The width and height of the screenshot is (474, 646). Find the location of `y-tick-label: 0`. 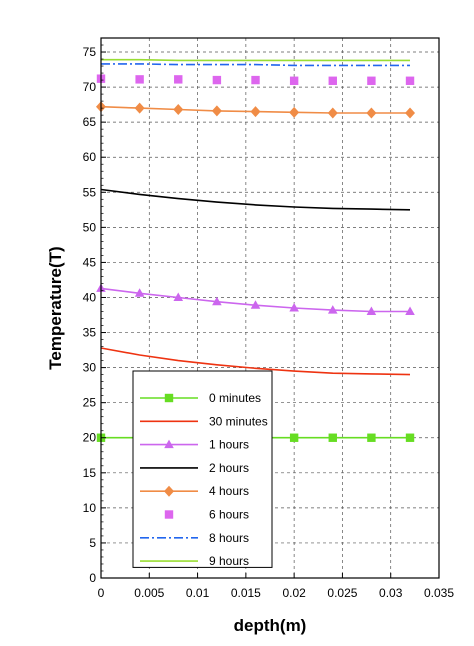

y-tick-label: 0 is located at coordinates (92, 578).